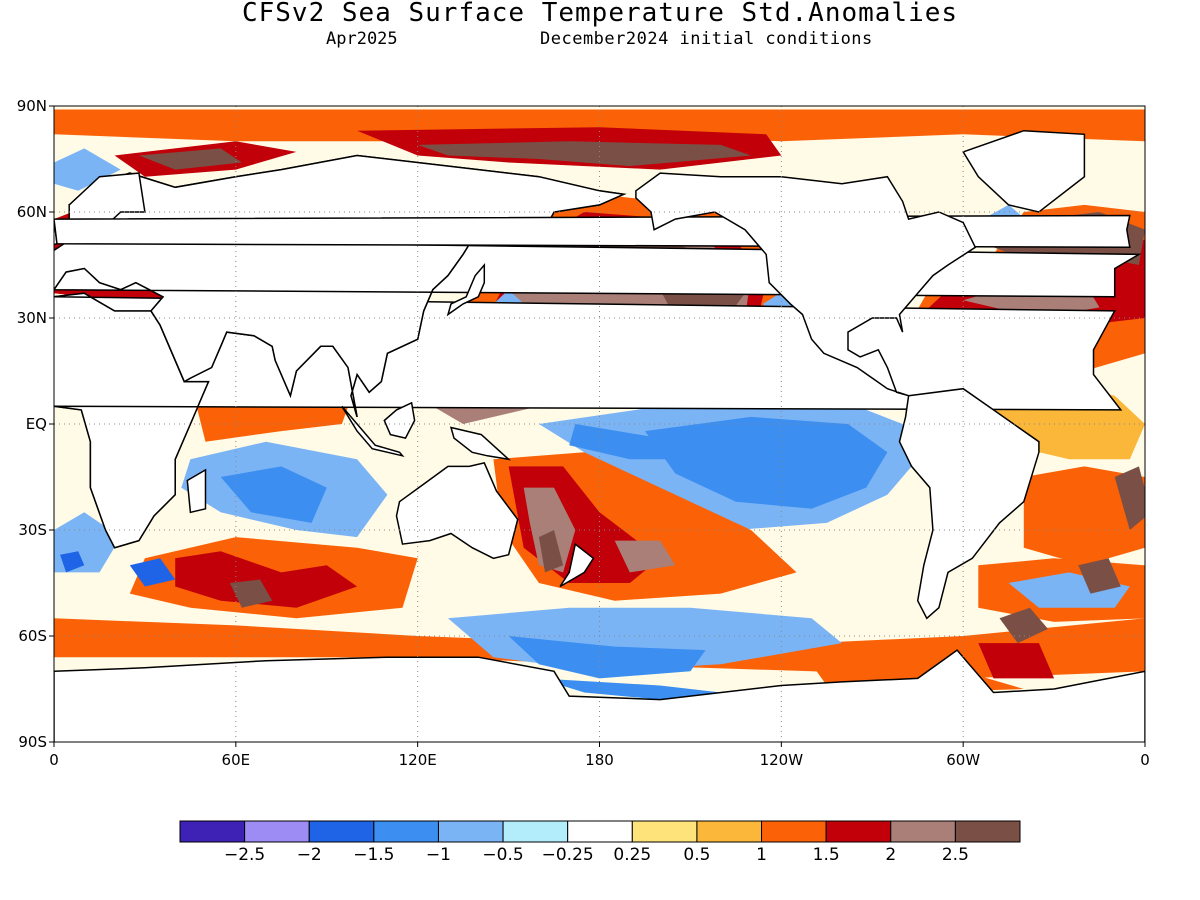 The height and width of the screenshot is (900, 1200). Describe the element at coordinates (599, 760) in the screenshot. I see `lon-label: 180` at that location.